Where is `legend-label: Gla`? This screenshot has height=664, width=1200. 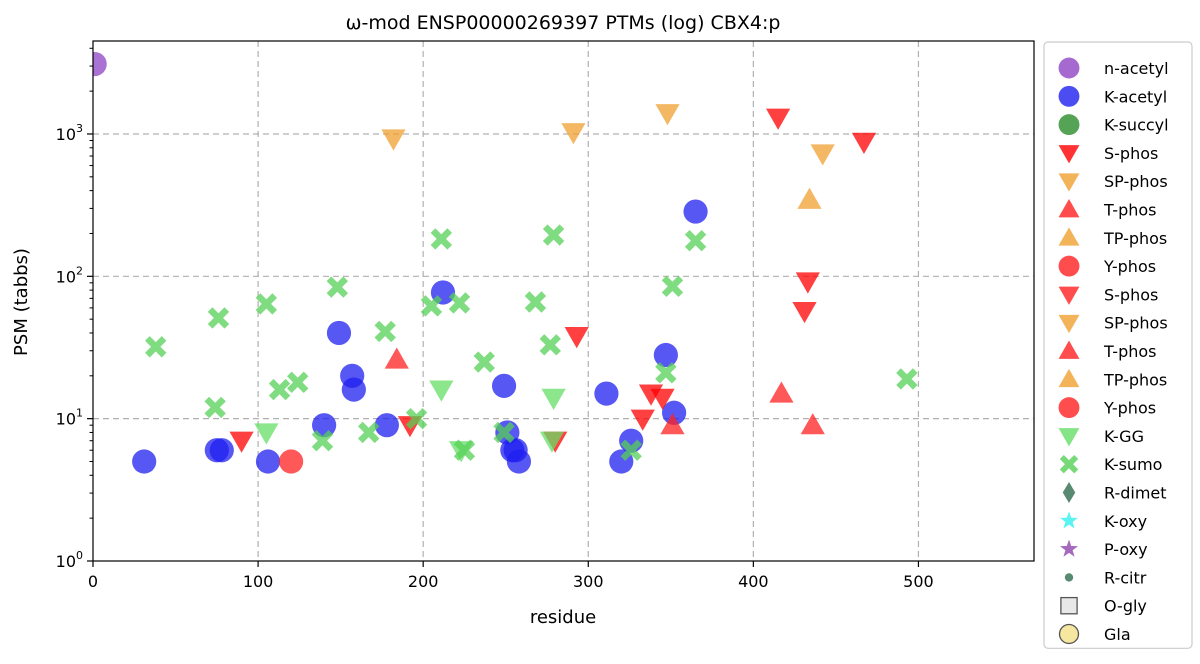
legend-label: Gla is located at coordinates (1117, 634).